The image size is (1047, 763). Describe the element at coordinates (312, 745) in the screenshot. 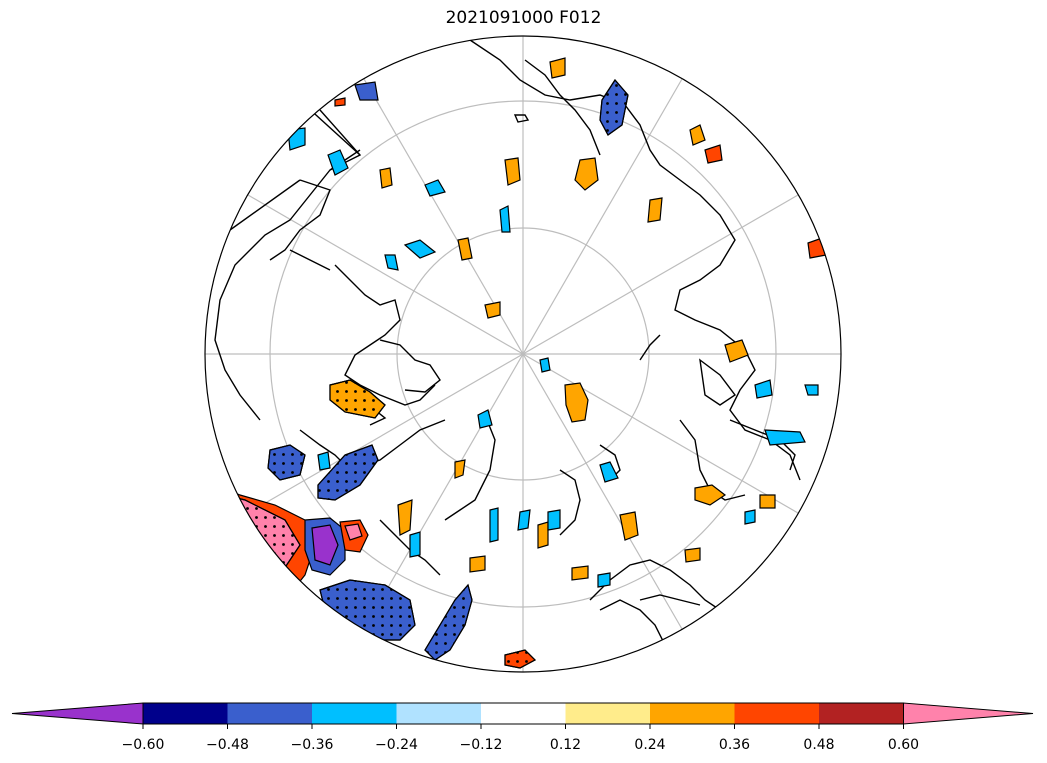

I see `colorbar-tick-label: −0.36` at that location.